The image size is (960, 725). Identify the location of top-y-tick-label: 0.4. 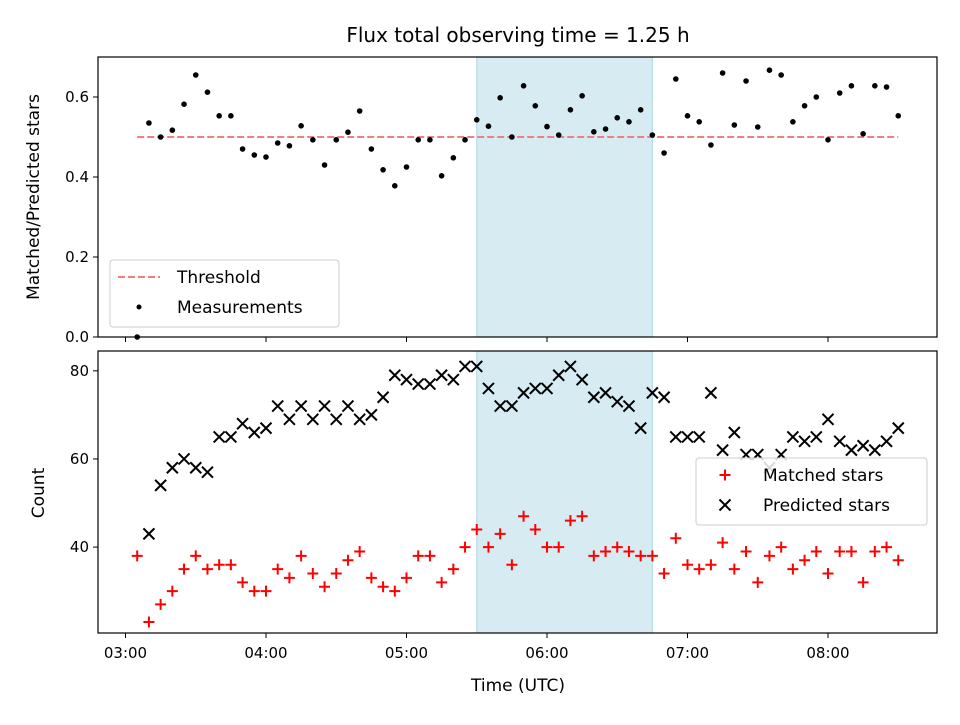
(77, 177).